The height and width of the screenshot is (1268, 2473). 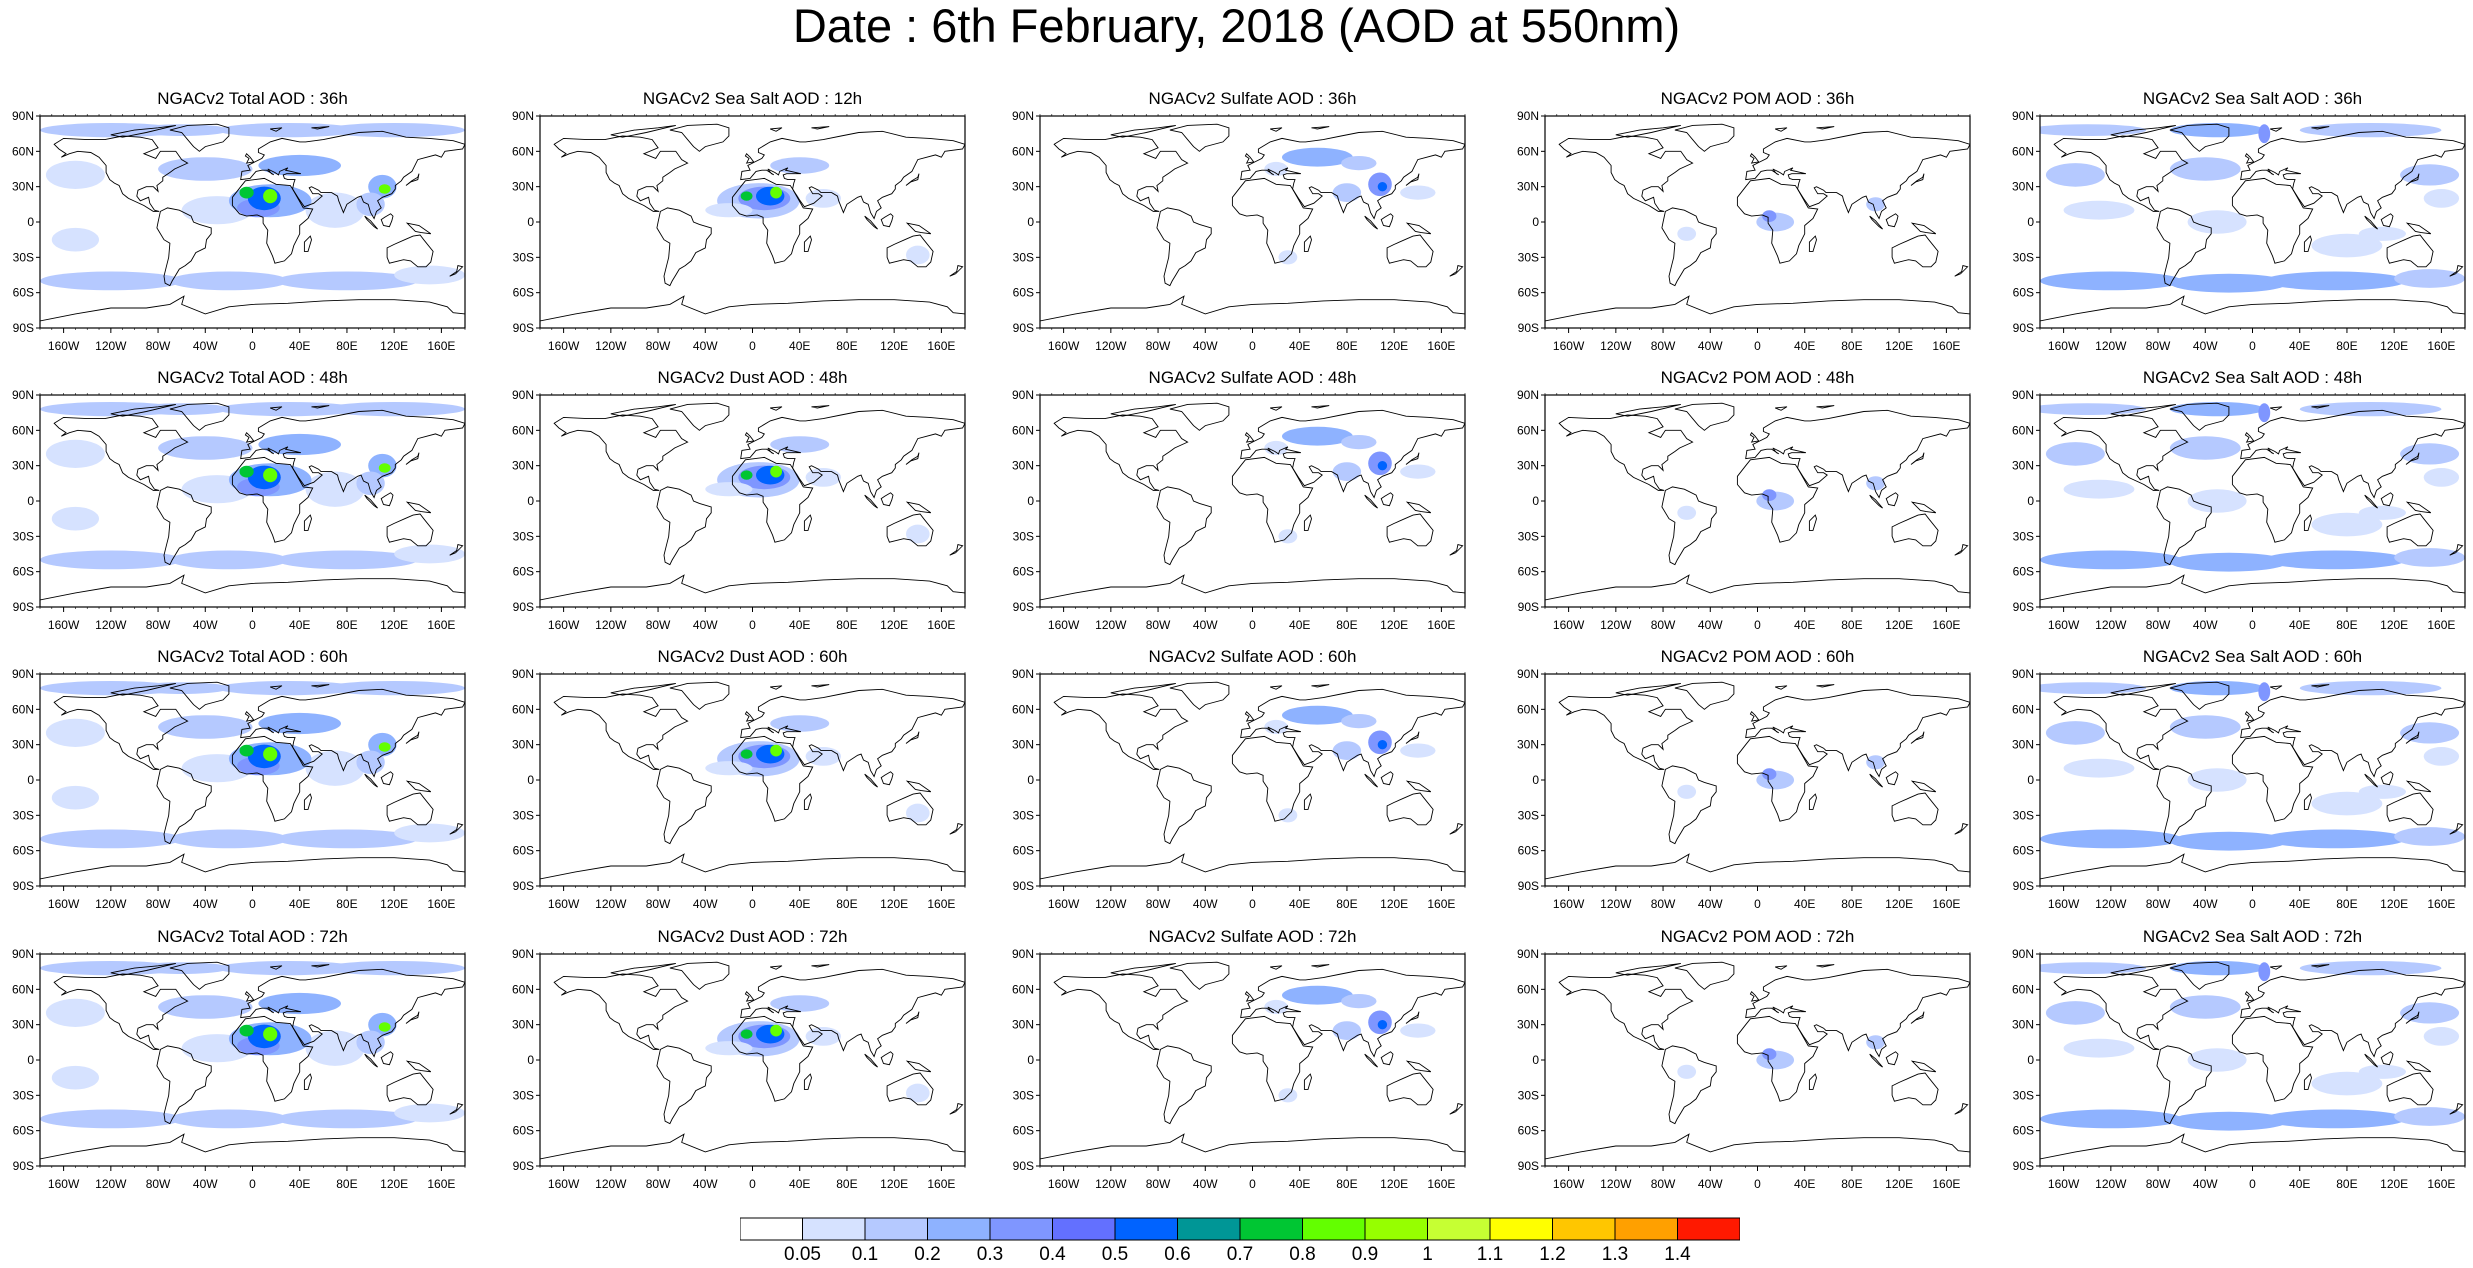 I want to click on panel-title: NGACv2 Sulfate AOD : 72h, so click(x=1252, y=936).